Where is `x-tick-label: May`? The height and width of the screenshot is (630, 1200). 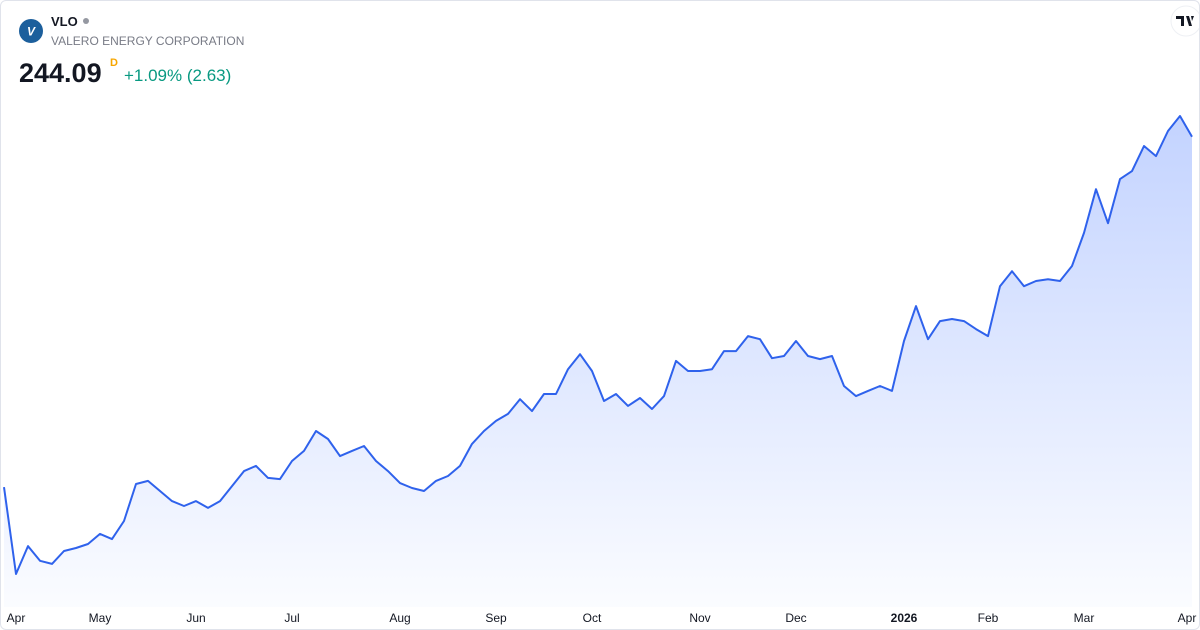
x-tick-label: May is located at coordinates (100, 618).